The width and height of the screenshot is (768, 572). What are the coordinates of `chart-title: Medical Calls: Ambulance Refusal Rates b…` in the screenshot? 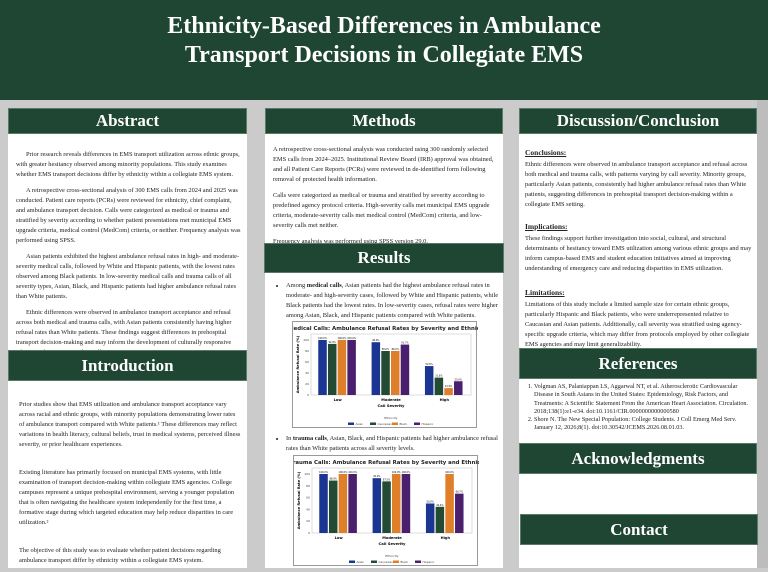 It's located at (385, 329).